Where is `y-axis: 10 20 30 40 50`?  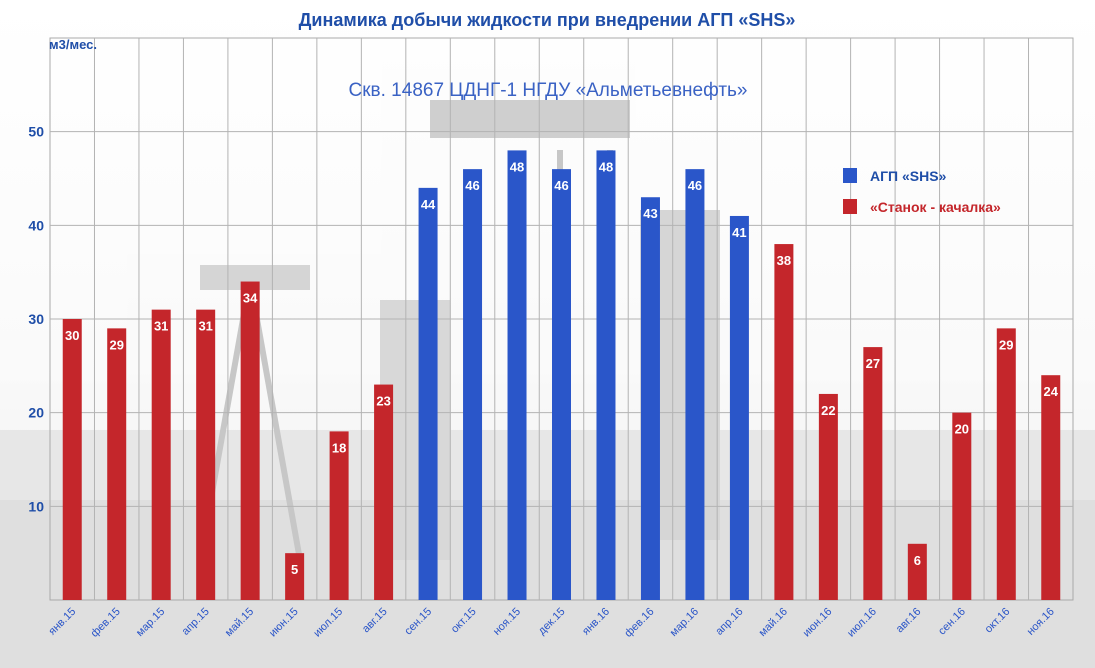
y-axis: 10 20 30 40 50 is located at coordinates (36, 319).